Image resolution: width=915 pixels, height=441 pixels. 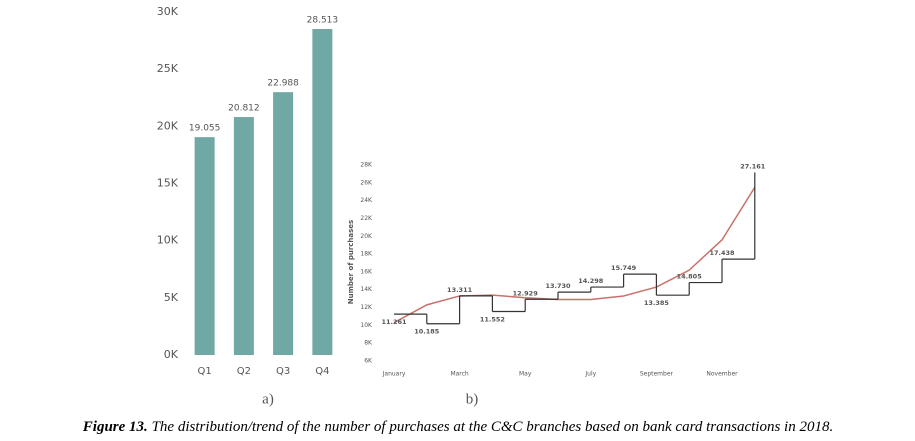 I want to click on value-label: 20.812, so click(x=244, y=109).